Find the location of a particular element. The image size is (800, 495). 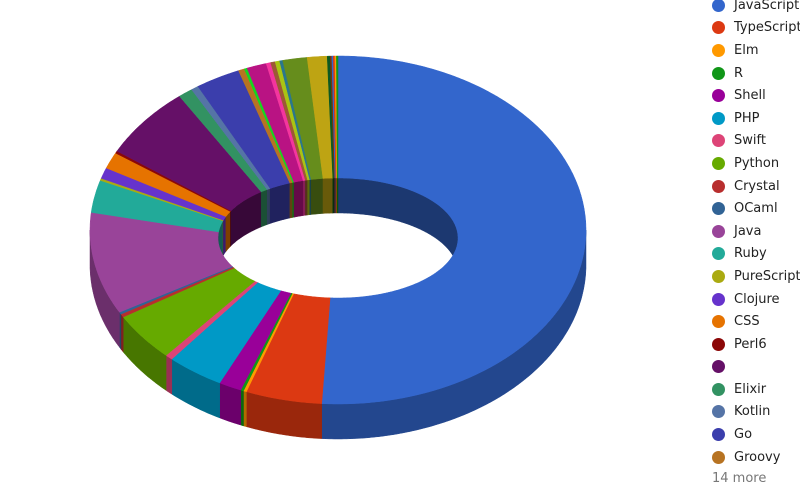

legend-item: Ruby is located at coordinates (755, 254).